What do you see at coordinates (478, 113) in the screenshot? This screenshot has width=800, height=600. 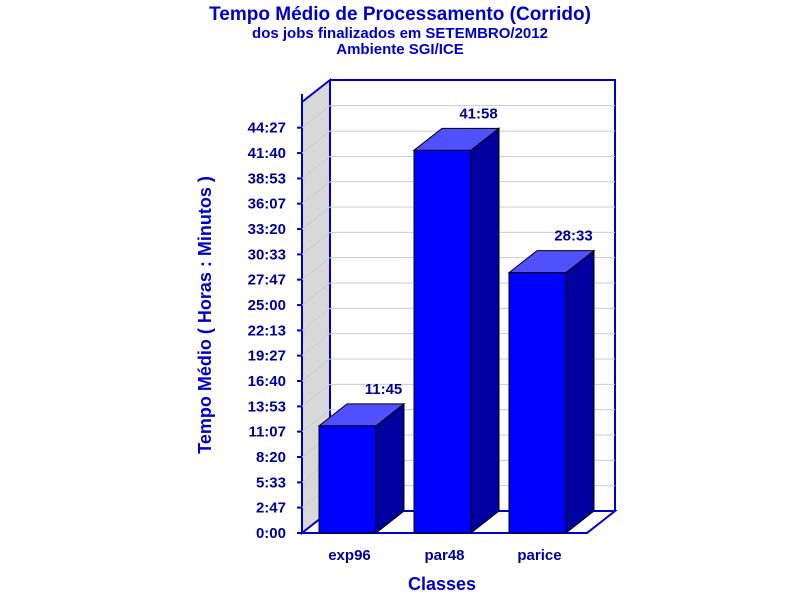 I see `data-label: 41:58` at bounding box center [478, 113].